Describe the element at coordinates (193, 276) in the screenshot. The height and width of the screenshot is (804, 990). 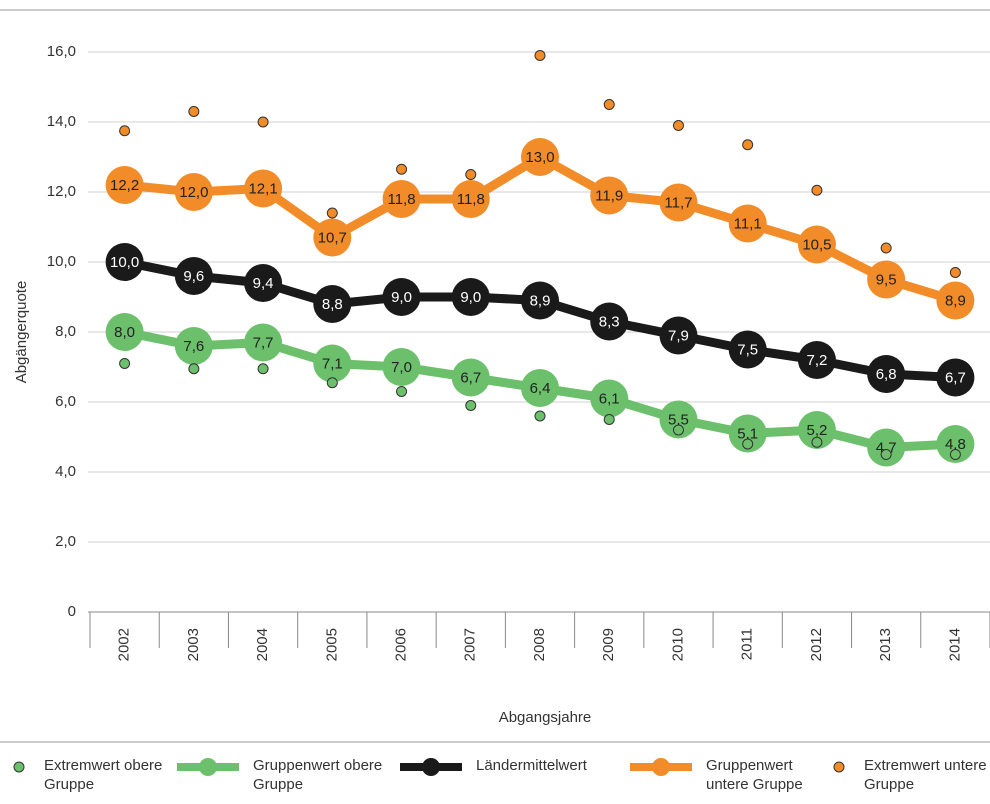
I see `data-label: 9,6` at that location.